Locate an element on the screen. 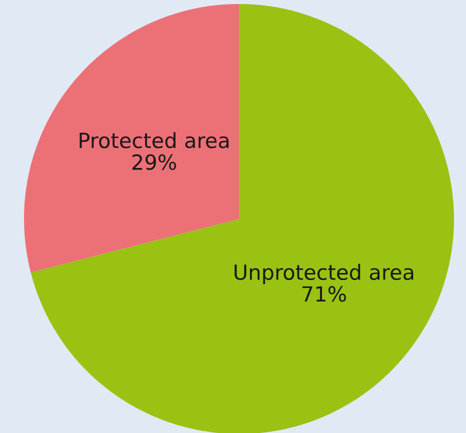 The width and height of the screenshot is (466, 433). data-label: 29% is located at coordinates (154, 162).